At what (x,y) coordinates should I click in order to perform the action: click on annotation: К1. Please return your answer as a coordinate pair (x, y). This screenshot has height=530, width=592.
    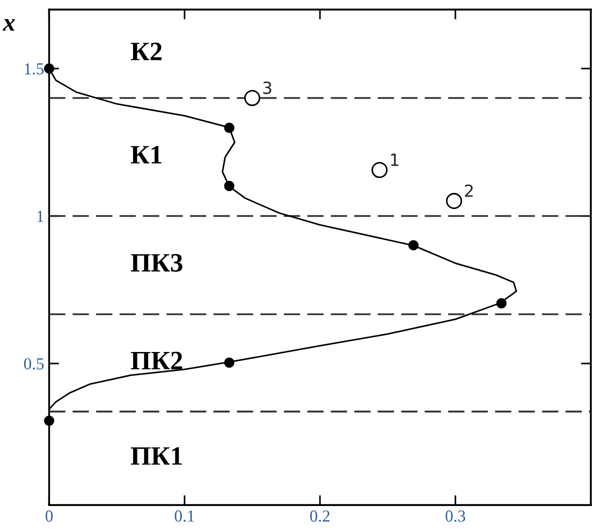
    Looking at the image, I should click on (146, 155).